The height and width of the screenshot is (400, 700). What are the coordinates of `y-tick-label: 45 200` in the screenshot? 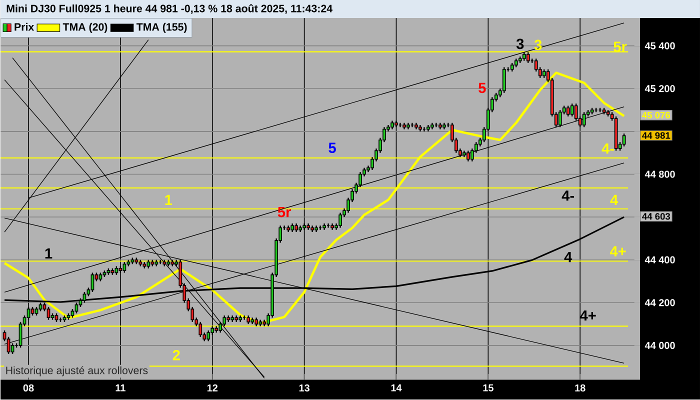 It's located at (659, 88).